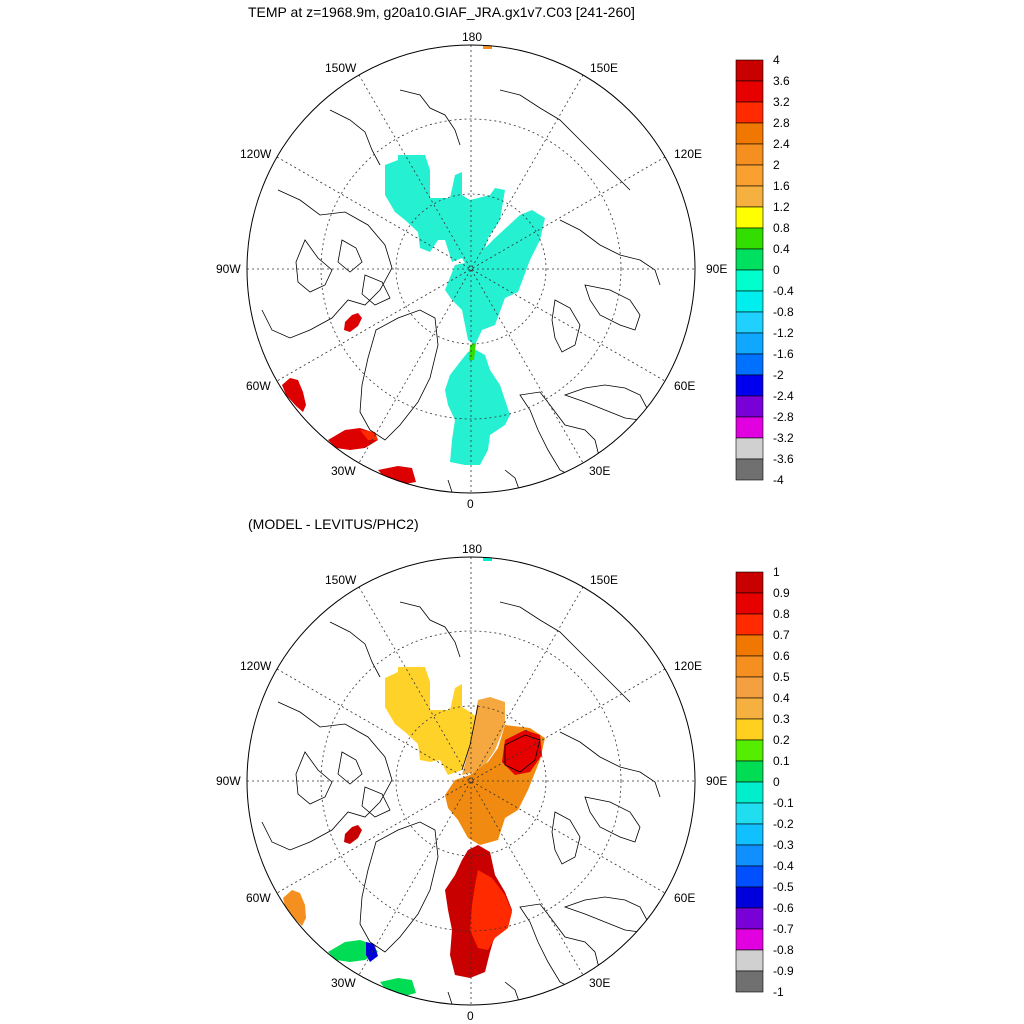  What do you see at coordinates (783, 908) in the screenshot?
I see `bottom-colorbar-label: -0.6` at bounding box center [783, 908].